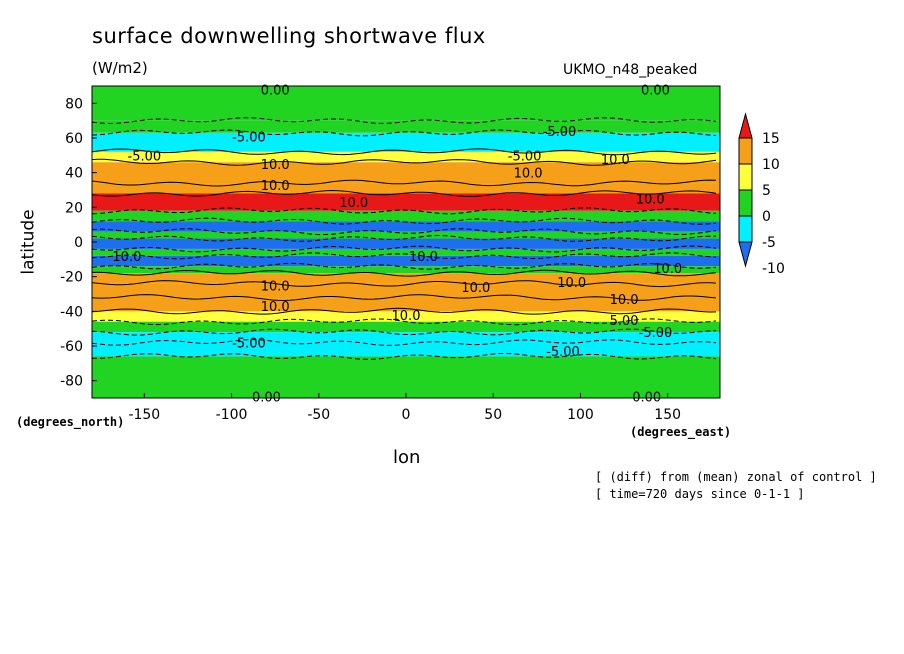 The width and height of the screenshot is (904, 654). What do you see at coordinates (736, 477) in the screenshot?
I see `annotation-diff: [ (diff) from (mean) zonal of control ]` at bounding box center [736, 477].